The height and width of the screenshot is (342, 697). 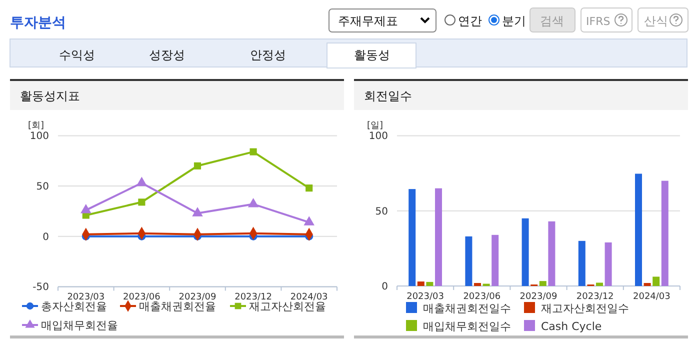 What do you see at coordinates (40, 288) in the screenshot?
I see `y-tick-label: -50` at bounding box center [40, 288].